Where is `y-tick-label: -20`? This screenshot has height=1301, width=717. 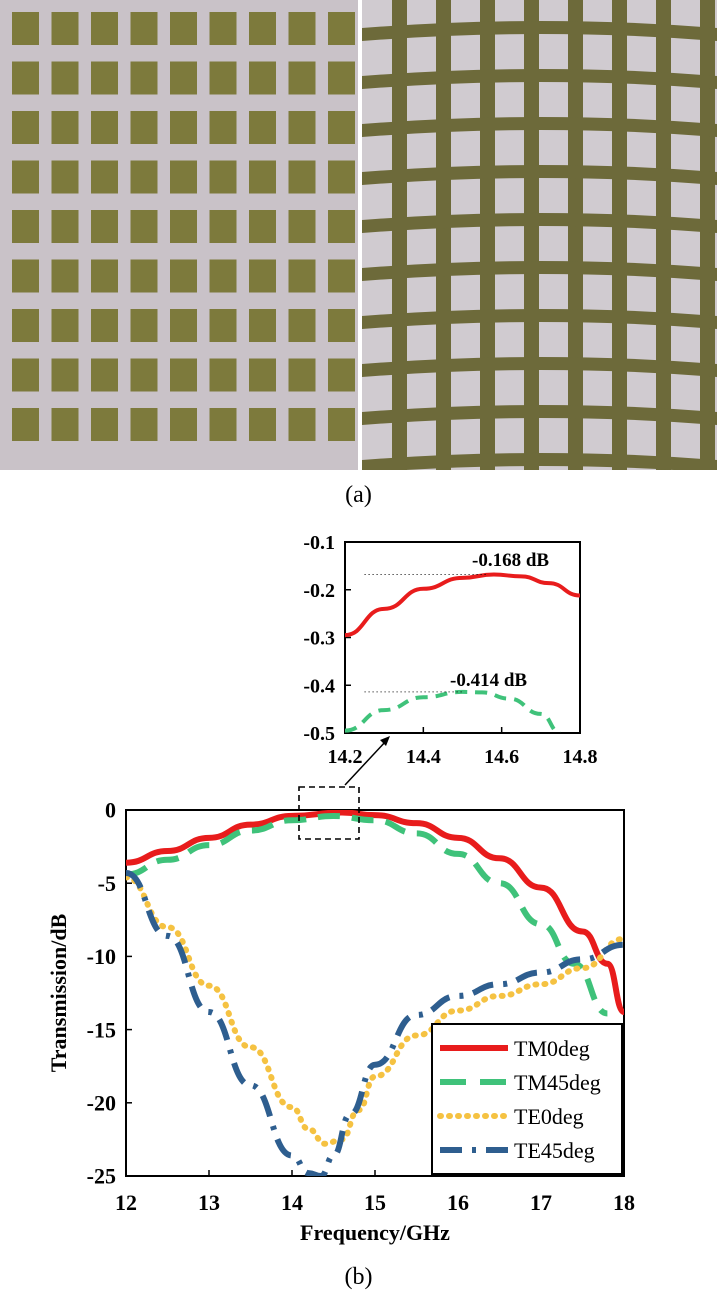 y-tick-label: -20 is located at coordinates (101, 1103).